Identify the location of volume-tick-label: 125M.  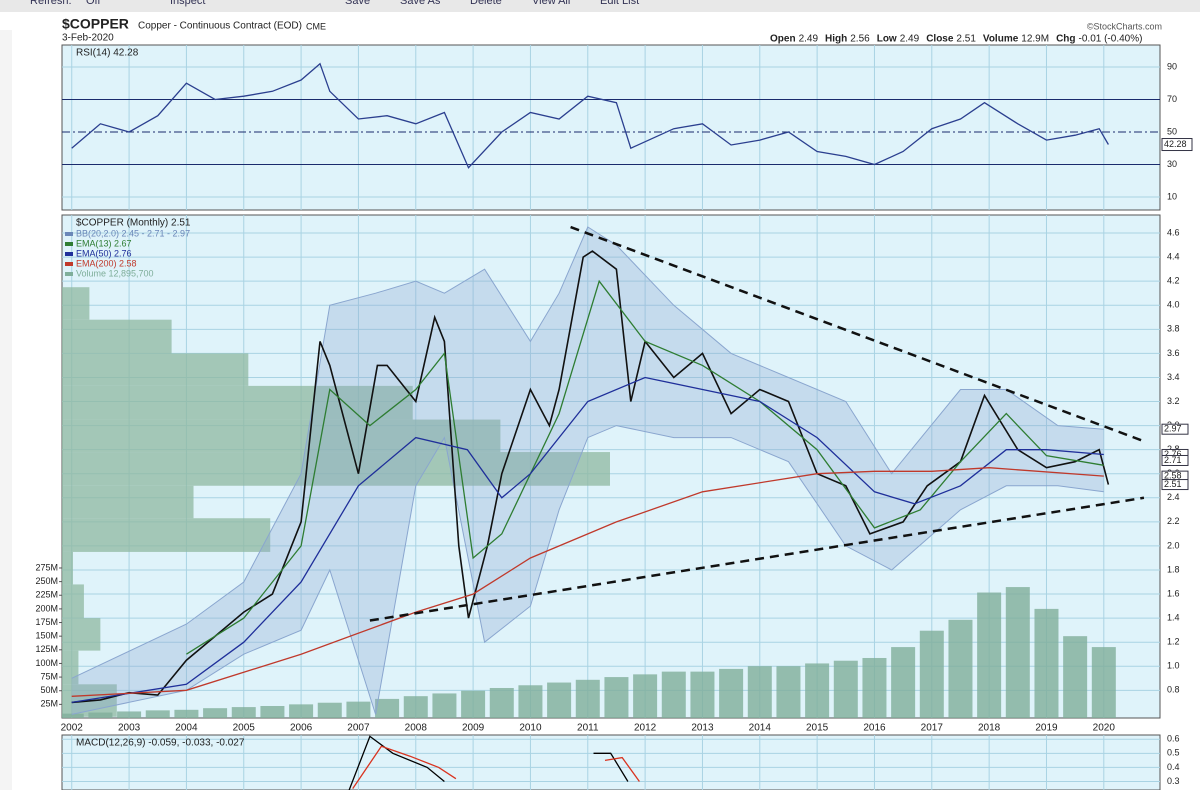
(46, 649).